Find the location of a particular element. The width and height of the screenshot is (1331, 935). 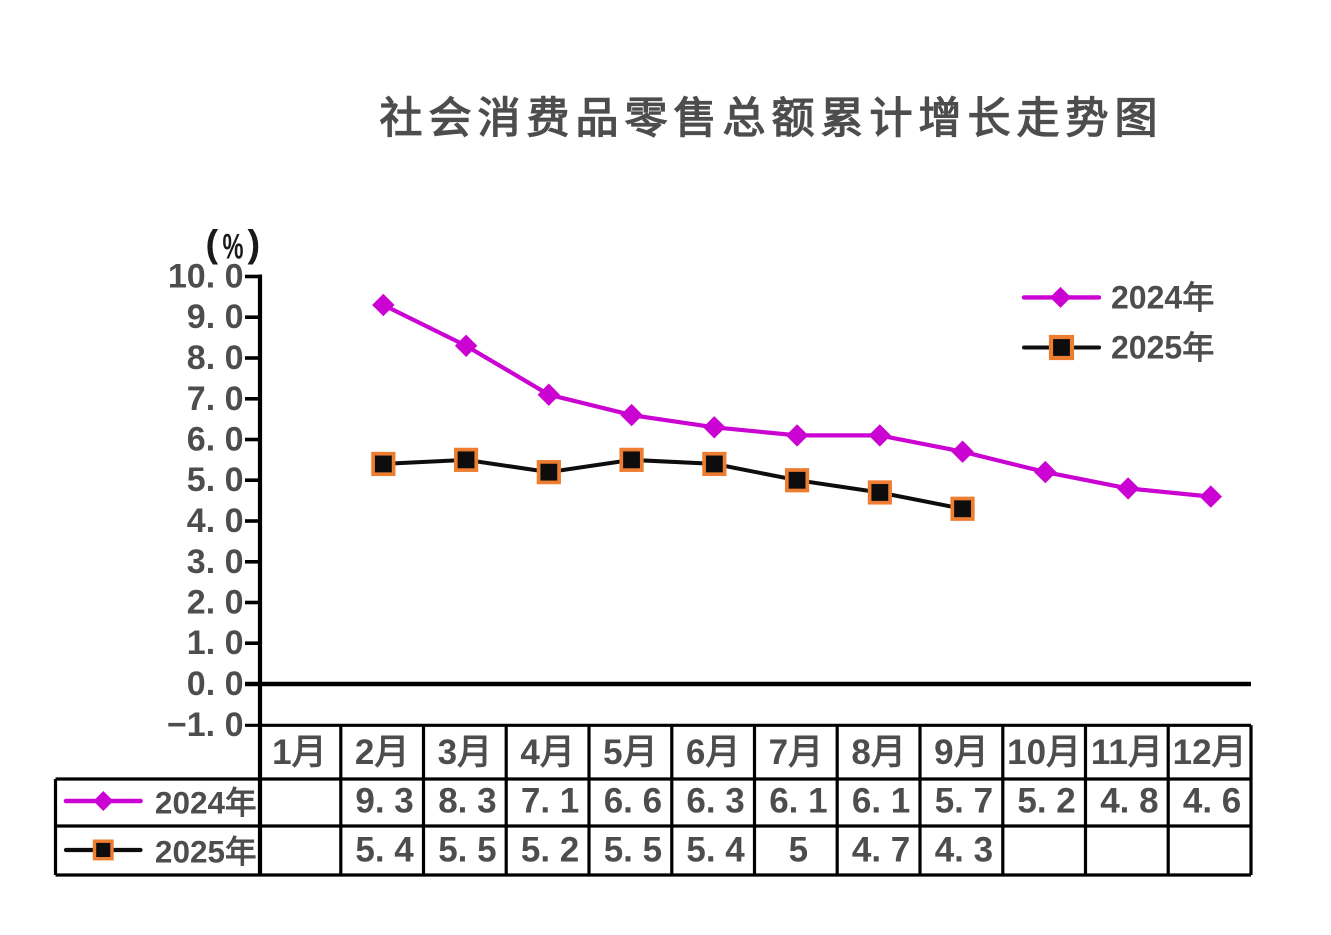

svg-text: 7. 0 is located at coordinates (215, 399).